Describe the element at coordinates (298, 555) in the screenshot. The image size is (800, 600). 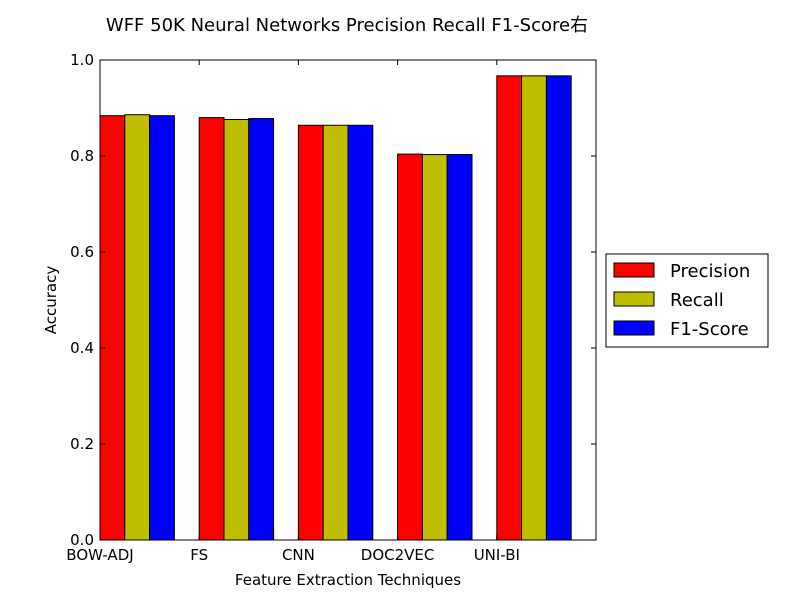
I see `x-tick-label: CNN` at that location.